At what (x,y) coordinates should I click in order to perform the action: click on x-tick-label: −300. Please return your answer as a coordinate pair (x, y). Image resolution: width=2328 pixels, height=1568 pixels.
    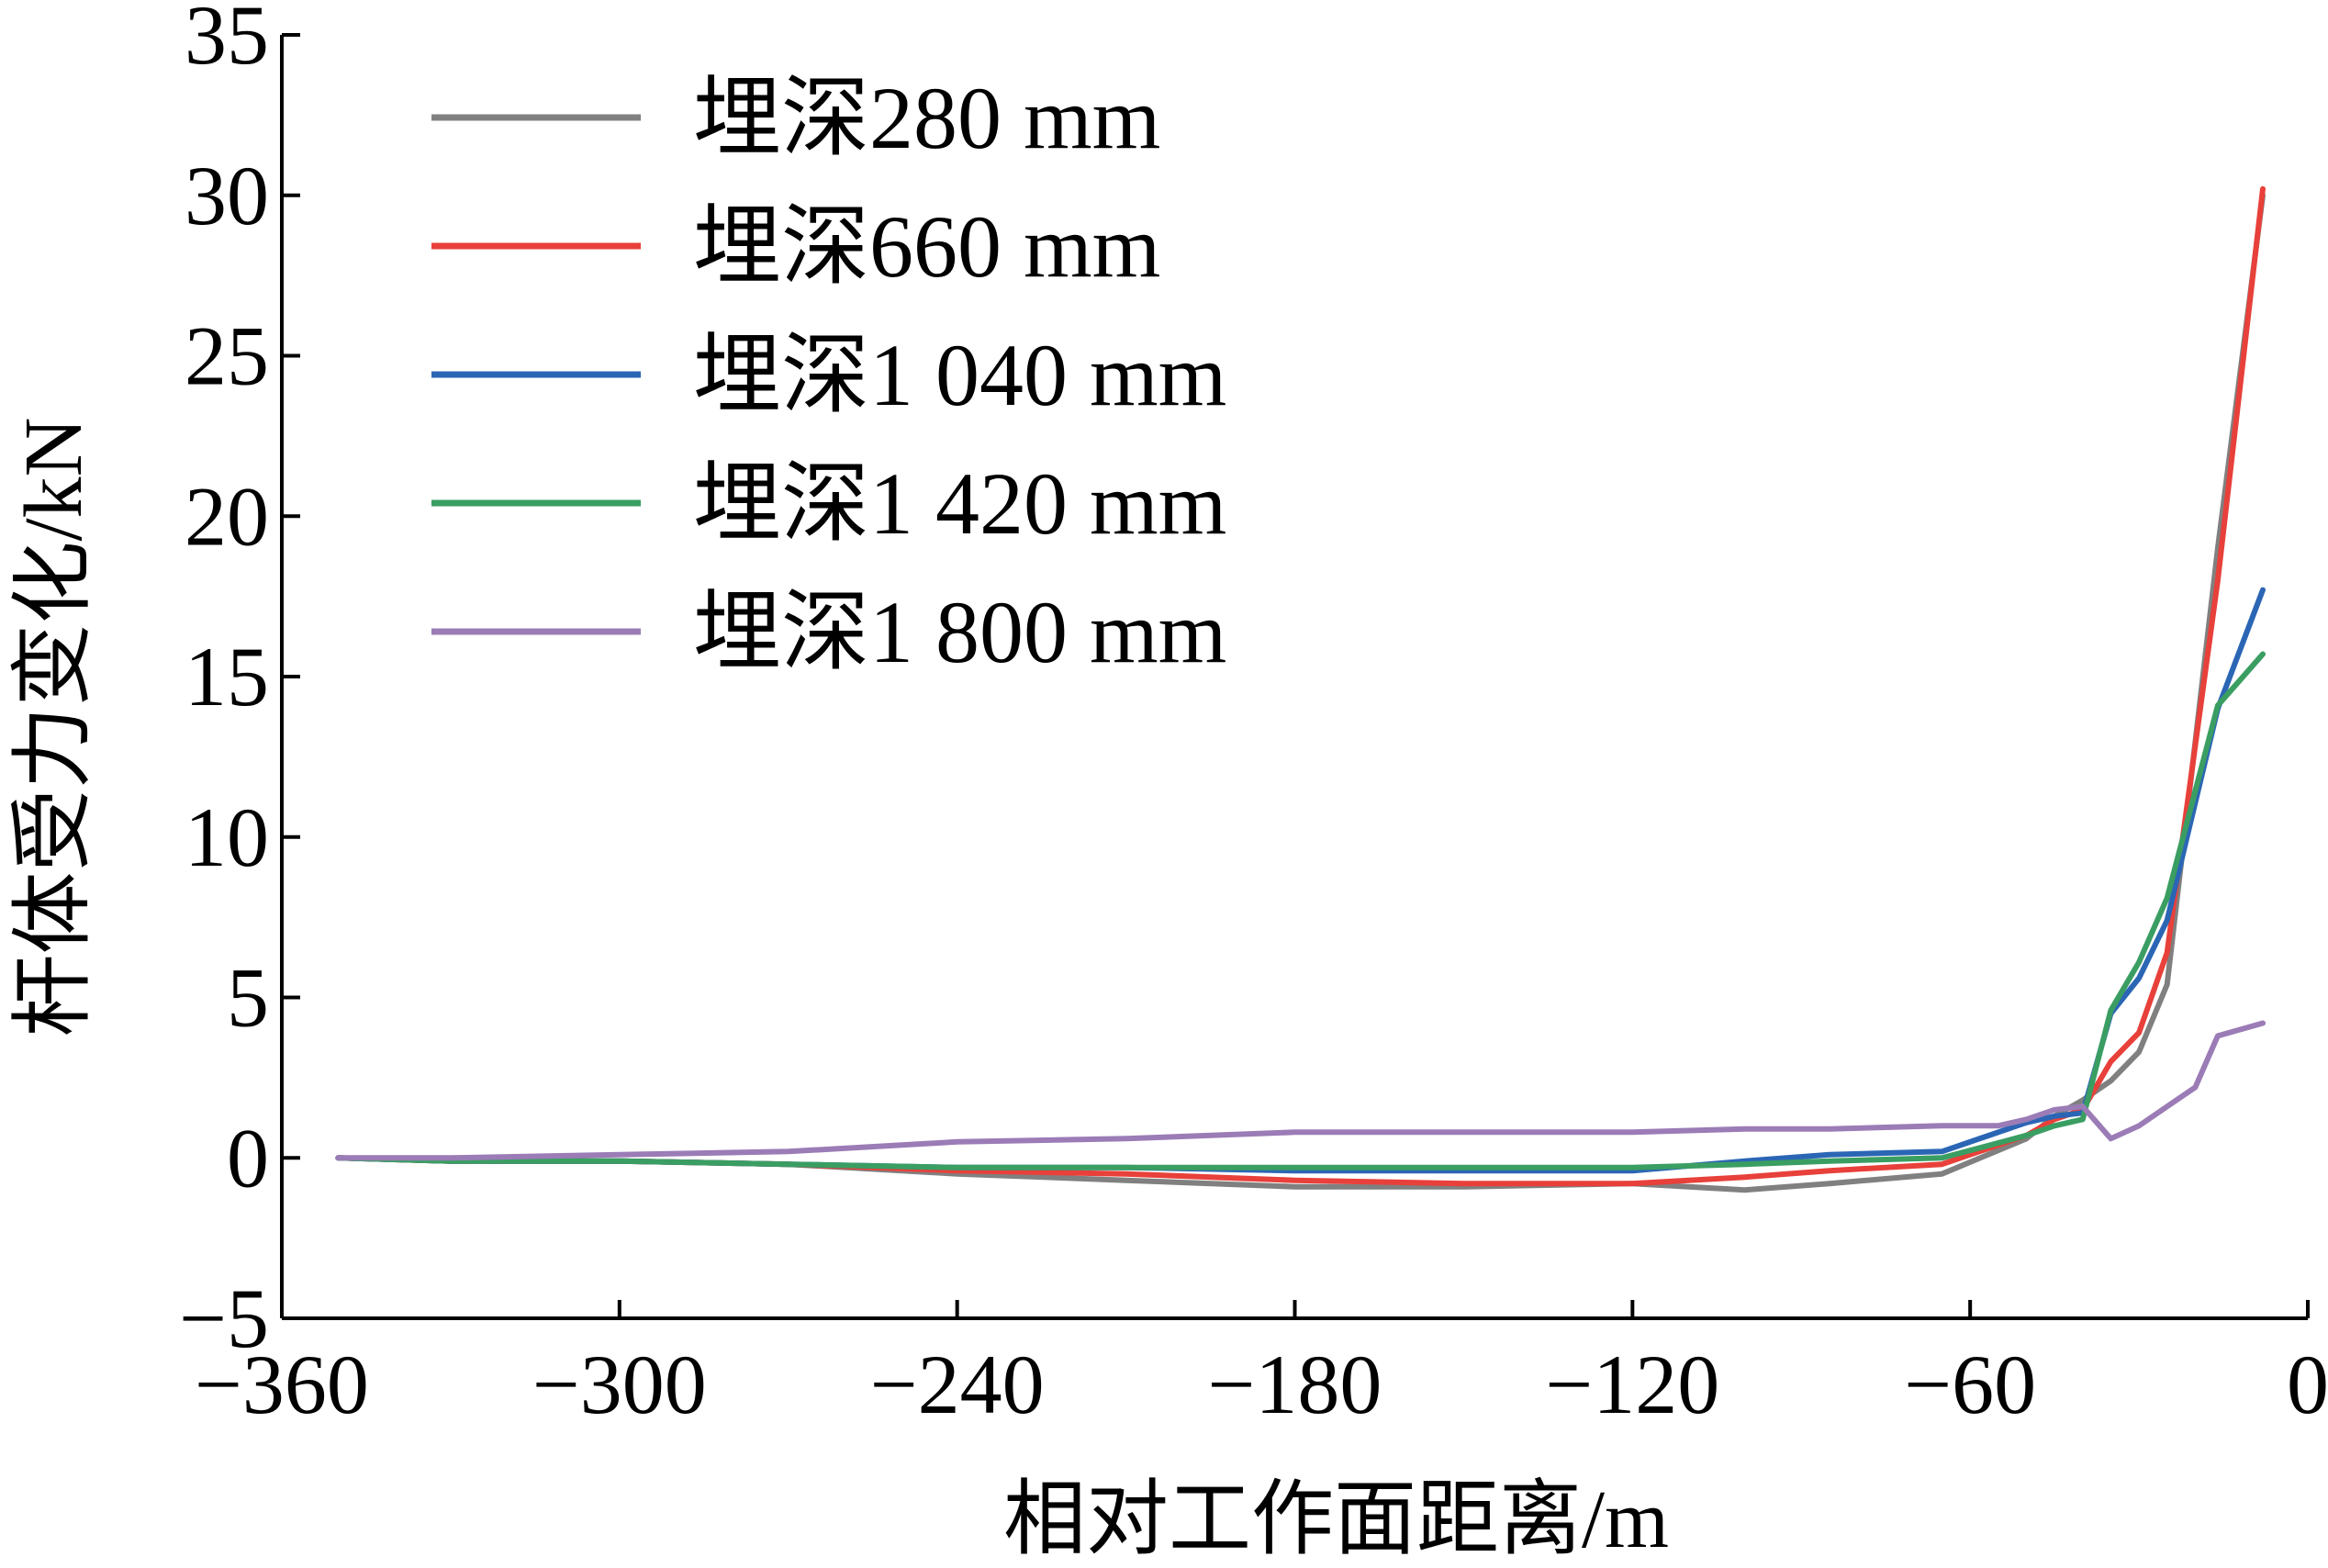
    Looking at the image, I should click on (619, 1384).